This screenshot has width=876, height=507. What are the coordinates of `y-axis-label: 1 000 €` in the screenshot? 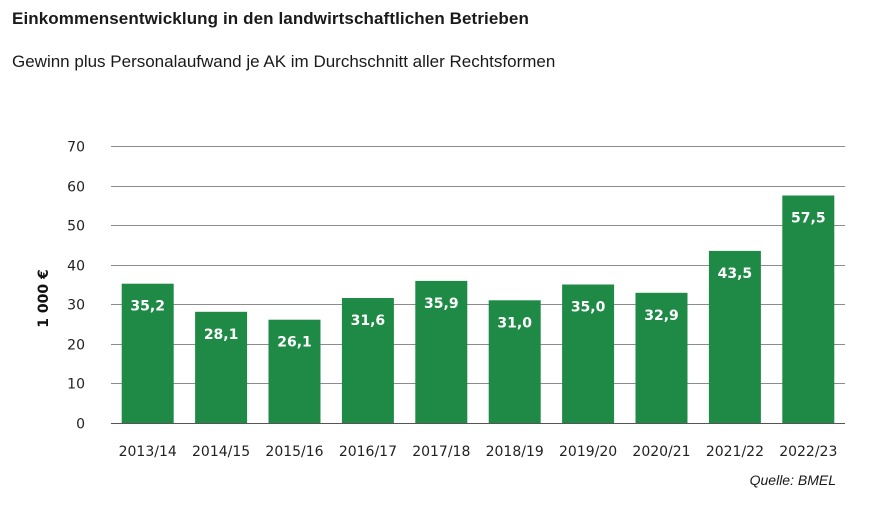 It's located at (44, 298).